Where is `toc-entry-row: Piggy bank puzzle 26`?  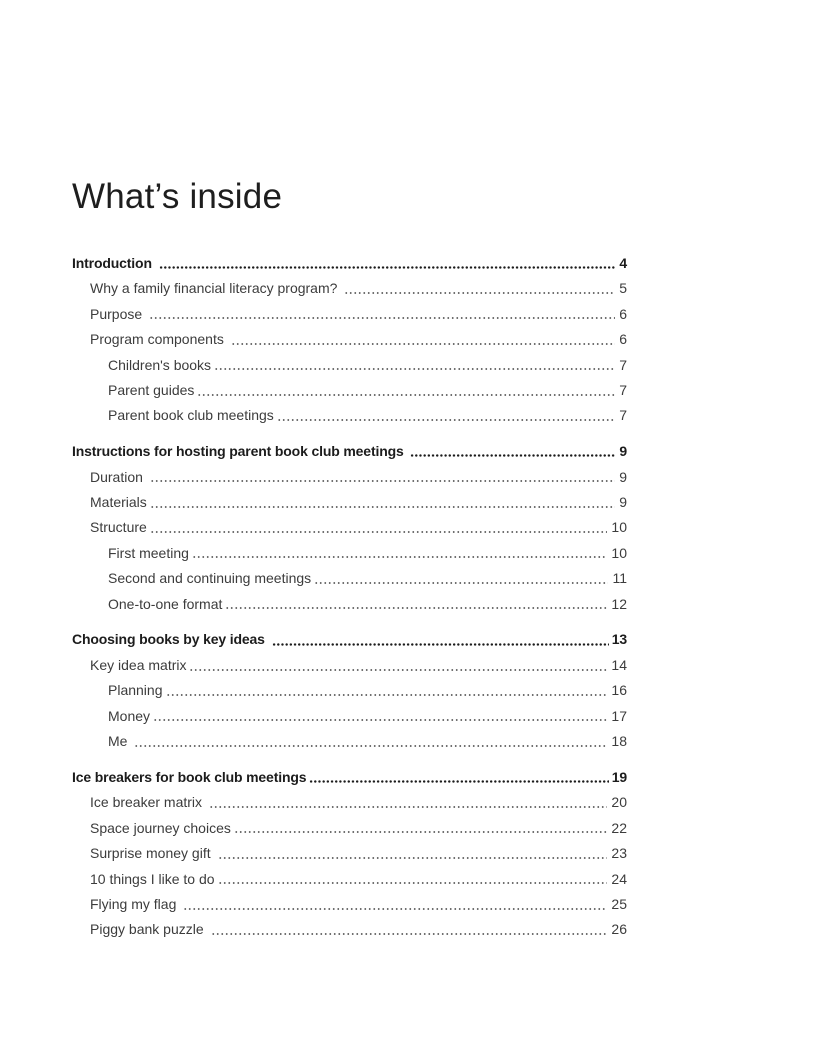 toc-entry-row: Piggy bank puzzle 26 is located at coordinates (349, 930).